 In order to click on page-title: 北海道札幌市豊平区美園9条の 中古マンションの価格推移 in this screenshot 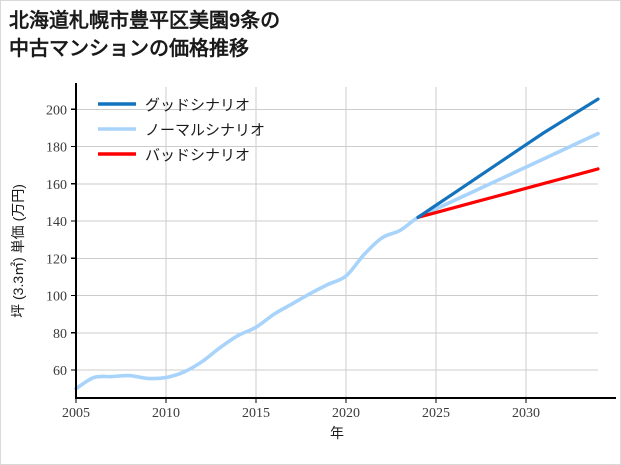, I will do `click(309, 35)`.